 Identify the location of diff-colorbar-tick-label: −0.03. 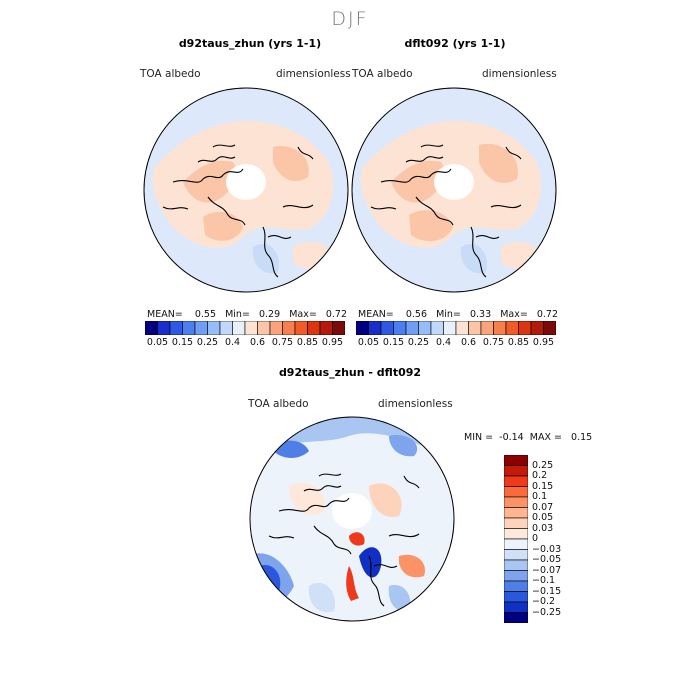
(547, 549).